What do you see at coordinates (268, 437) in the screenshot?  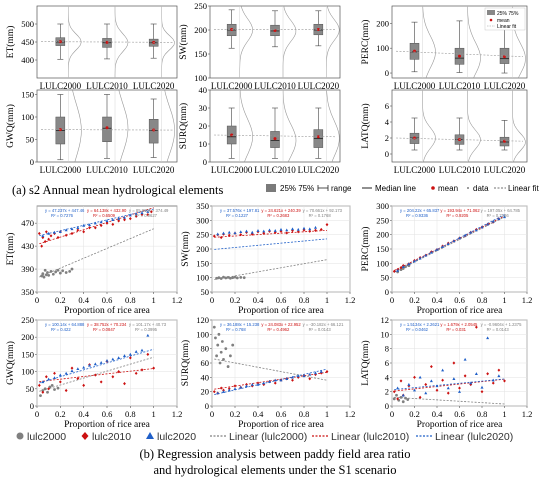 I see `legend-b-label: Linear (lulc2000)` at bounding box center [268, 437].